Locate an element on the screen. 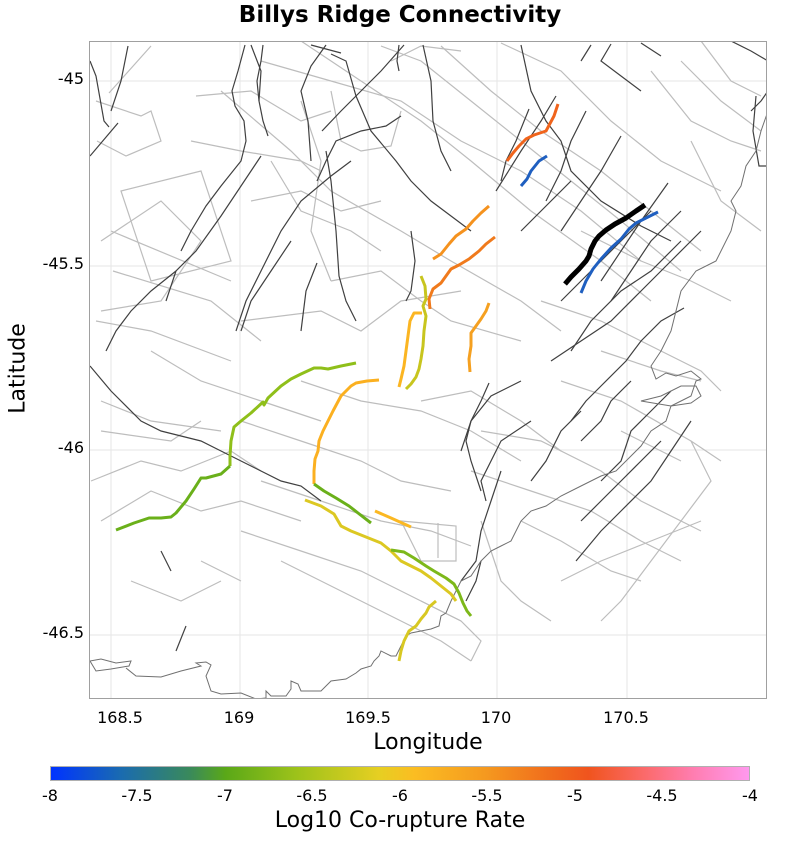 The height and width of the screenshot is (846, 800). fault-rate-m5.8b is located at coordinates (346, 431).